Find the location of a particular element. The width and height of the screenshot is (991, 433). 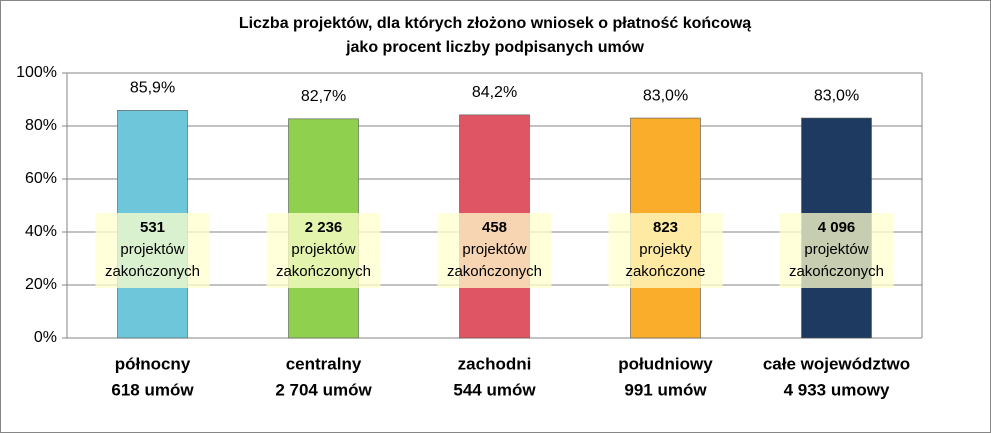

x-tick-sublabel: 2 704 umów is located at coordinates (323, 389).